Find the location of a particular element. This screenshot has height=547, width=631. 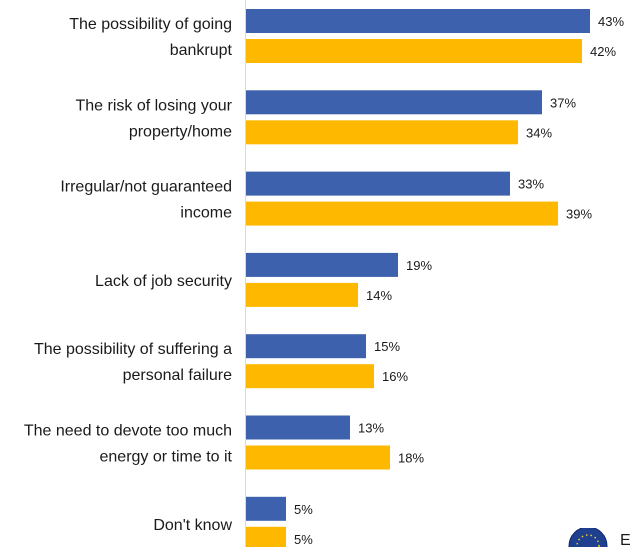

category-label-2: The risk of losing your property/home is located at coordinates (153, 118).